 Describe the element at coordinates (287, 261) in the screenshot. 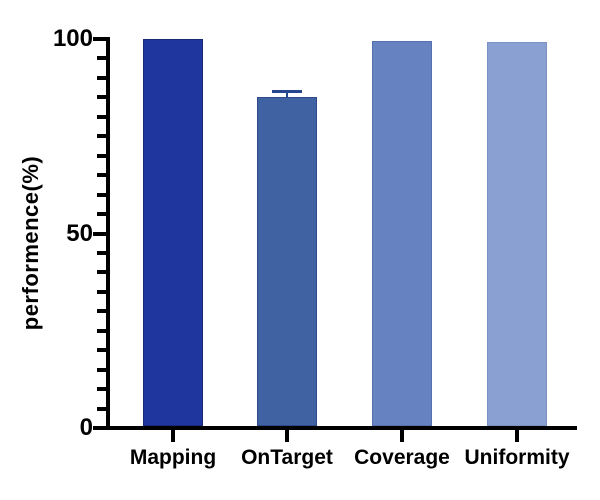

I see `bar-ontarget` at that location.